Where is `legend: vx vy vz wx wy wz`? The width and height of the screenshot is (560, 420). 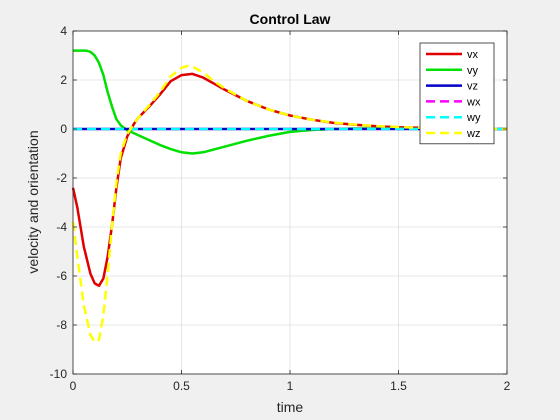 legend: vx vy vz wx wy wz is located at coordinates (457, 93).